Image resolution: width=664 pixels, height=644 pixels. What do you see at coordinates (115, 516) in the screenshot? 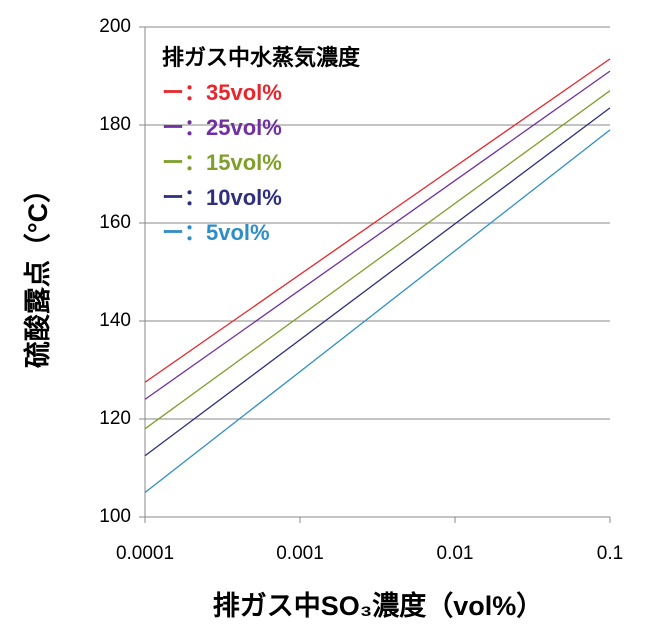
I see `y-tick-label: 100` at bounding box center [115, 516].